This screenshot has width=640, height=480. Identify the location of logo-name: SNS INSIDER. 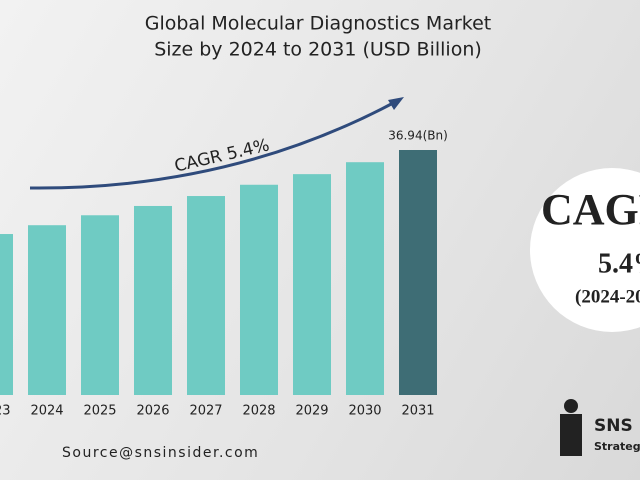
(617, 426).